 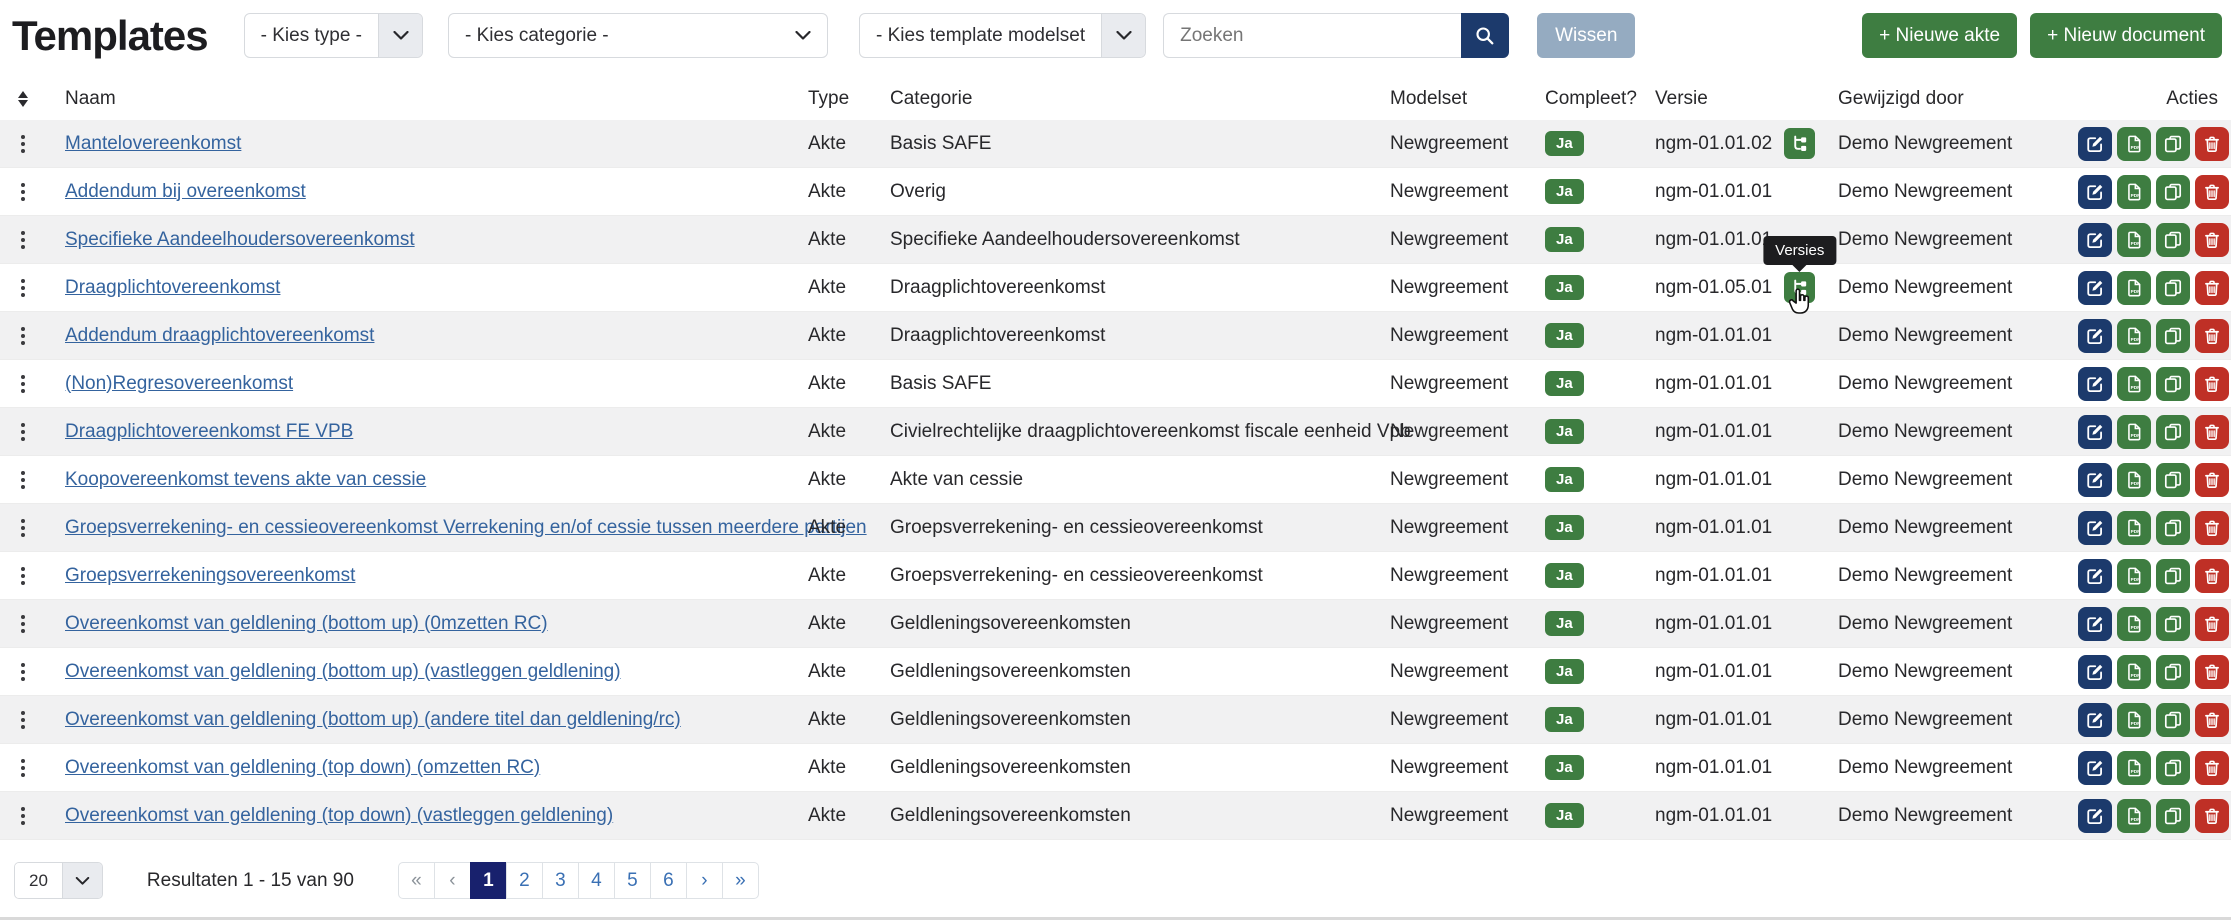 What do you see at coordinates (240, 239) in the screenshot?
I see `template-name-link: Specifieke Aandeelhoudersovereenkomst` at bounding box center [240, 239].